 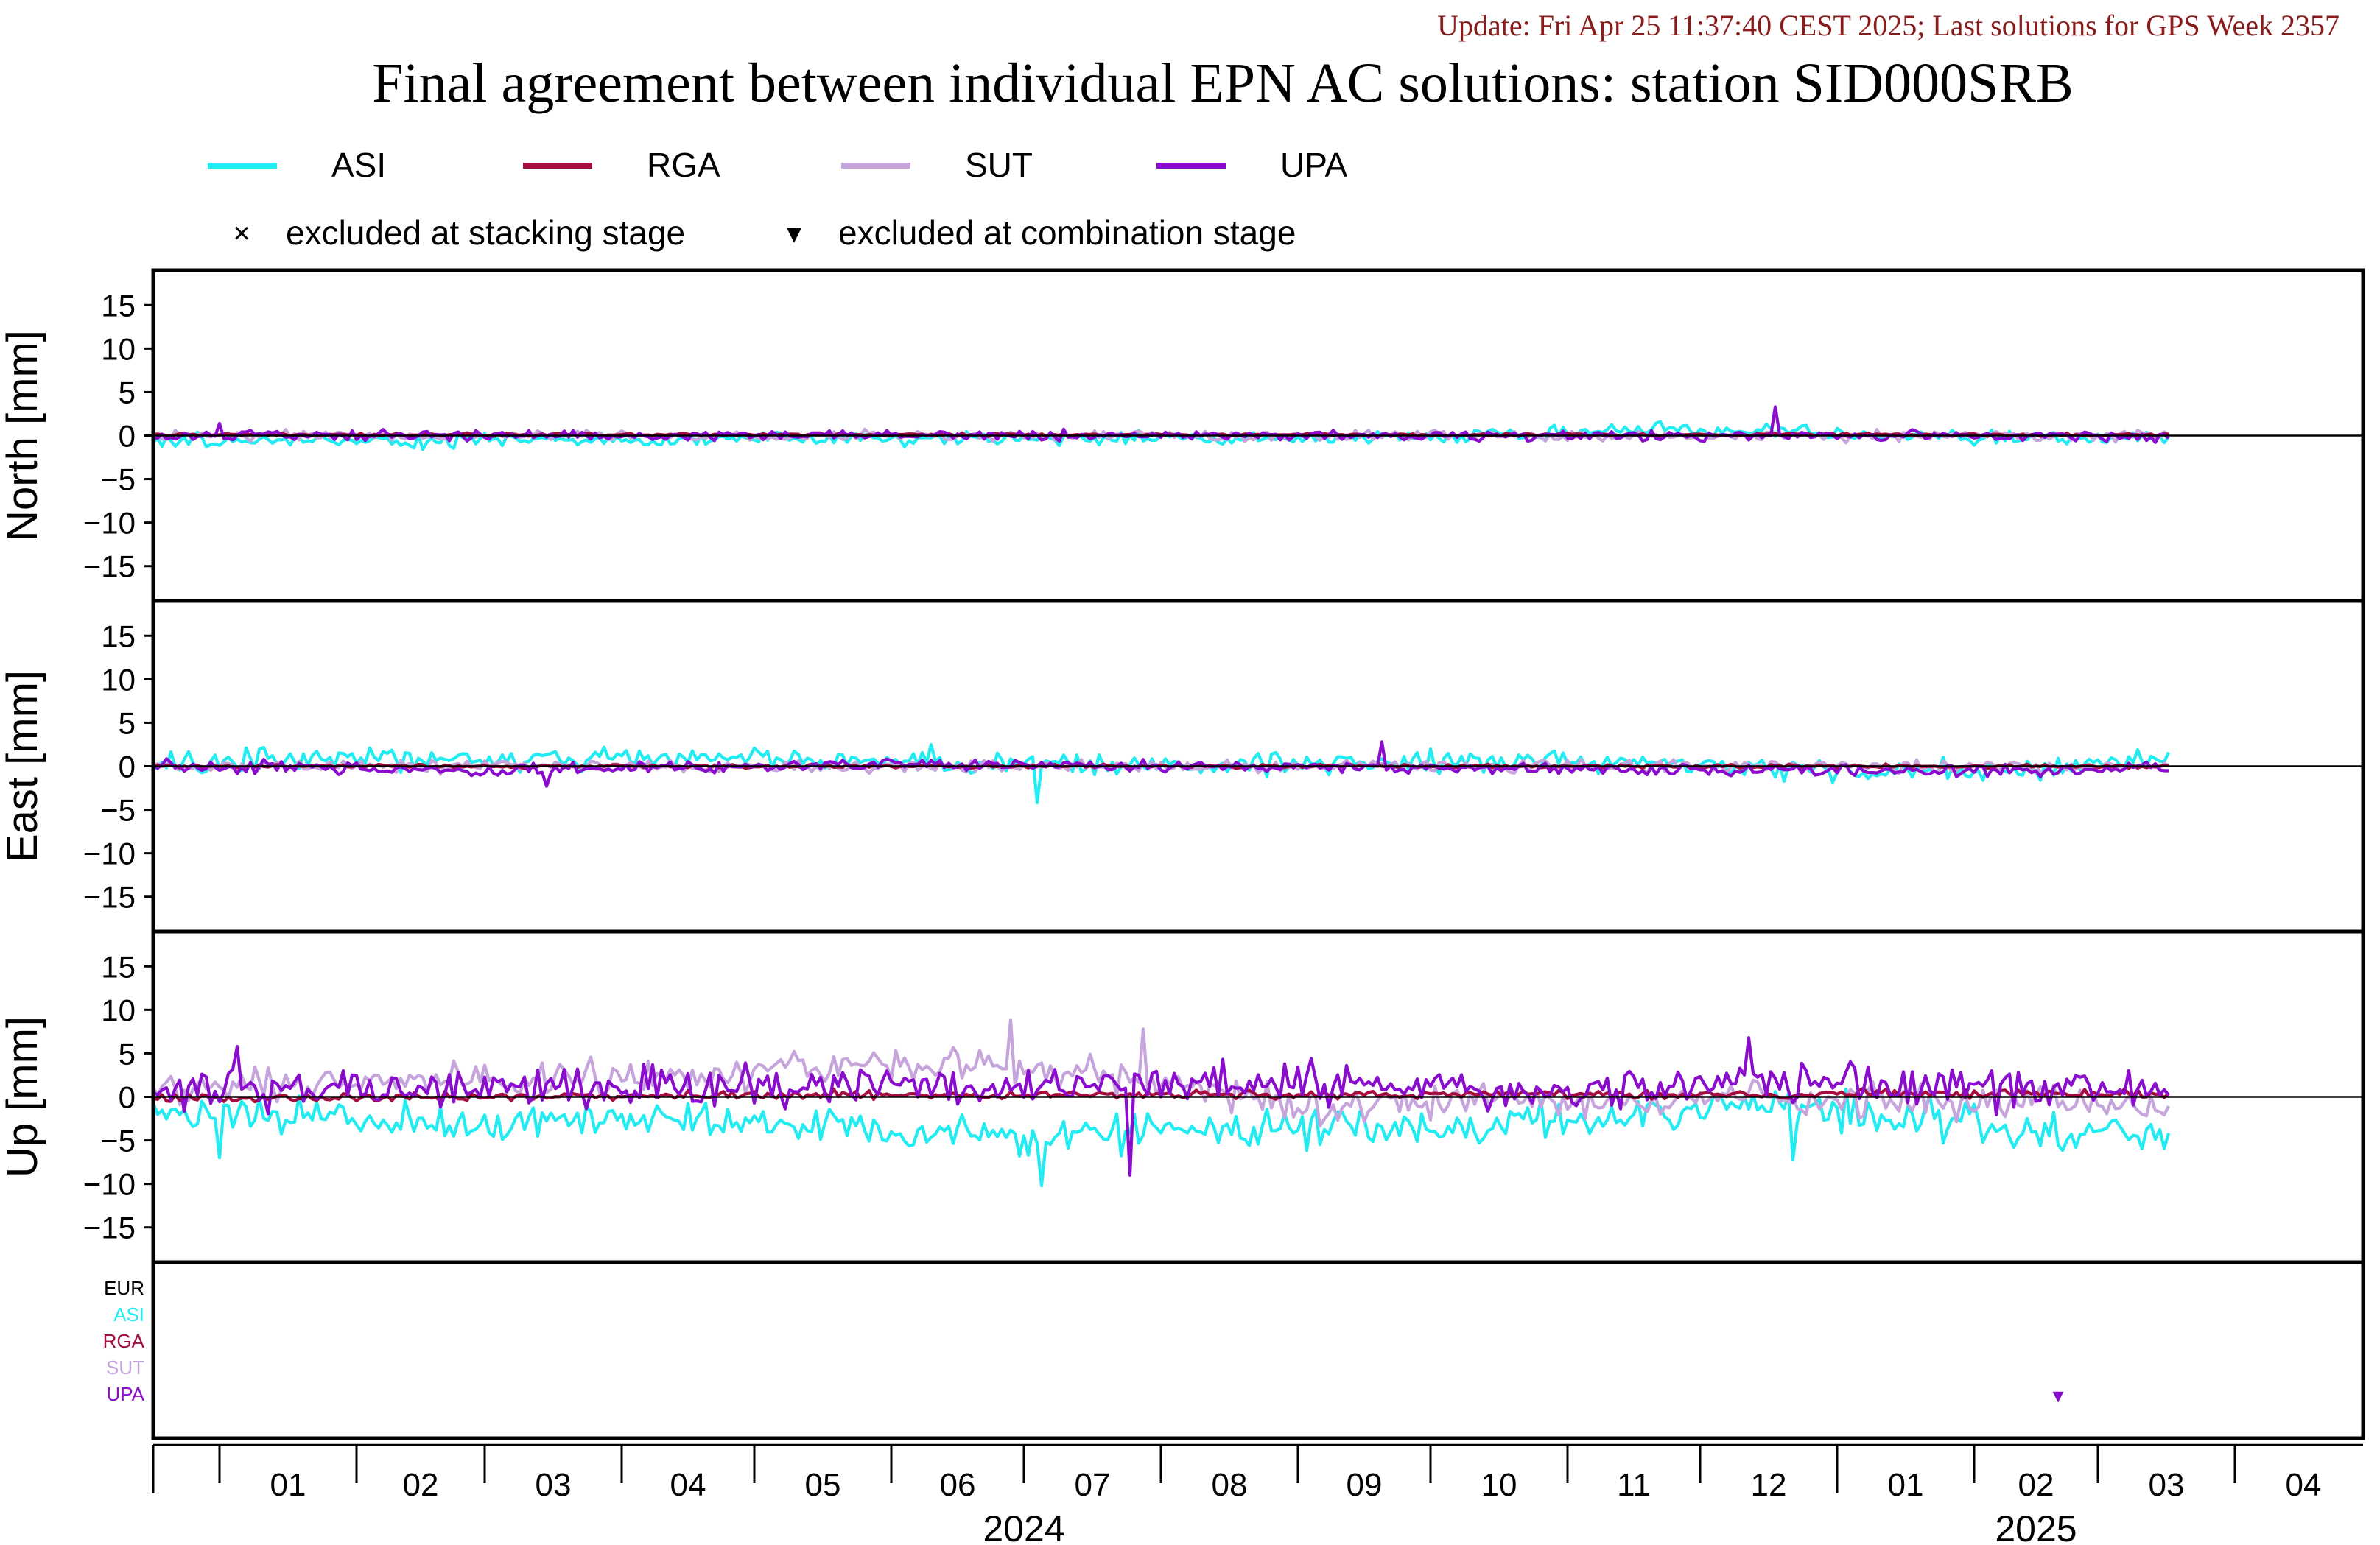 What do you see at coordinates (1769, 1485) in the screenshot?
I see `x-month-label: 12` at bounding box center [1769, 1485].